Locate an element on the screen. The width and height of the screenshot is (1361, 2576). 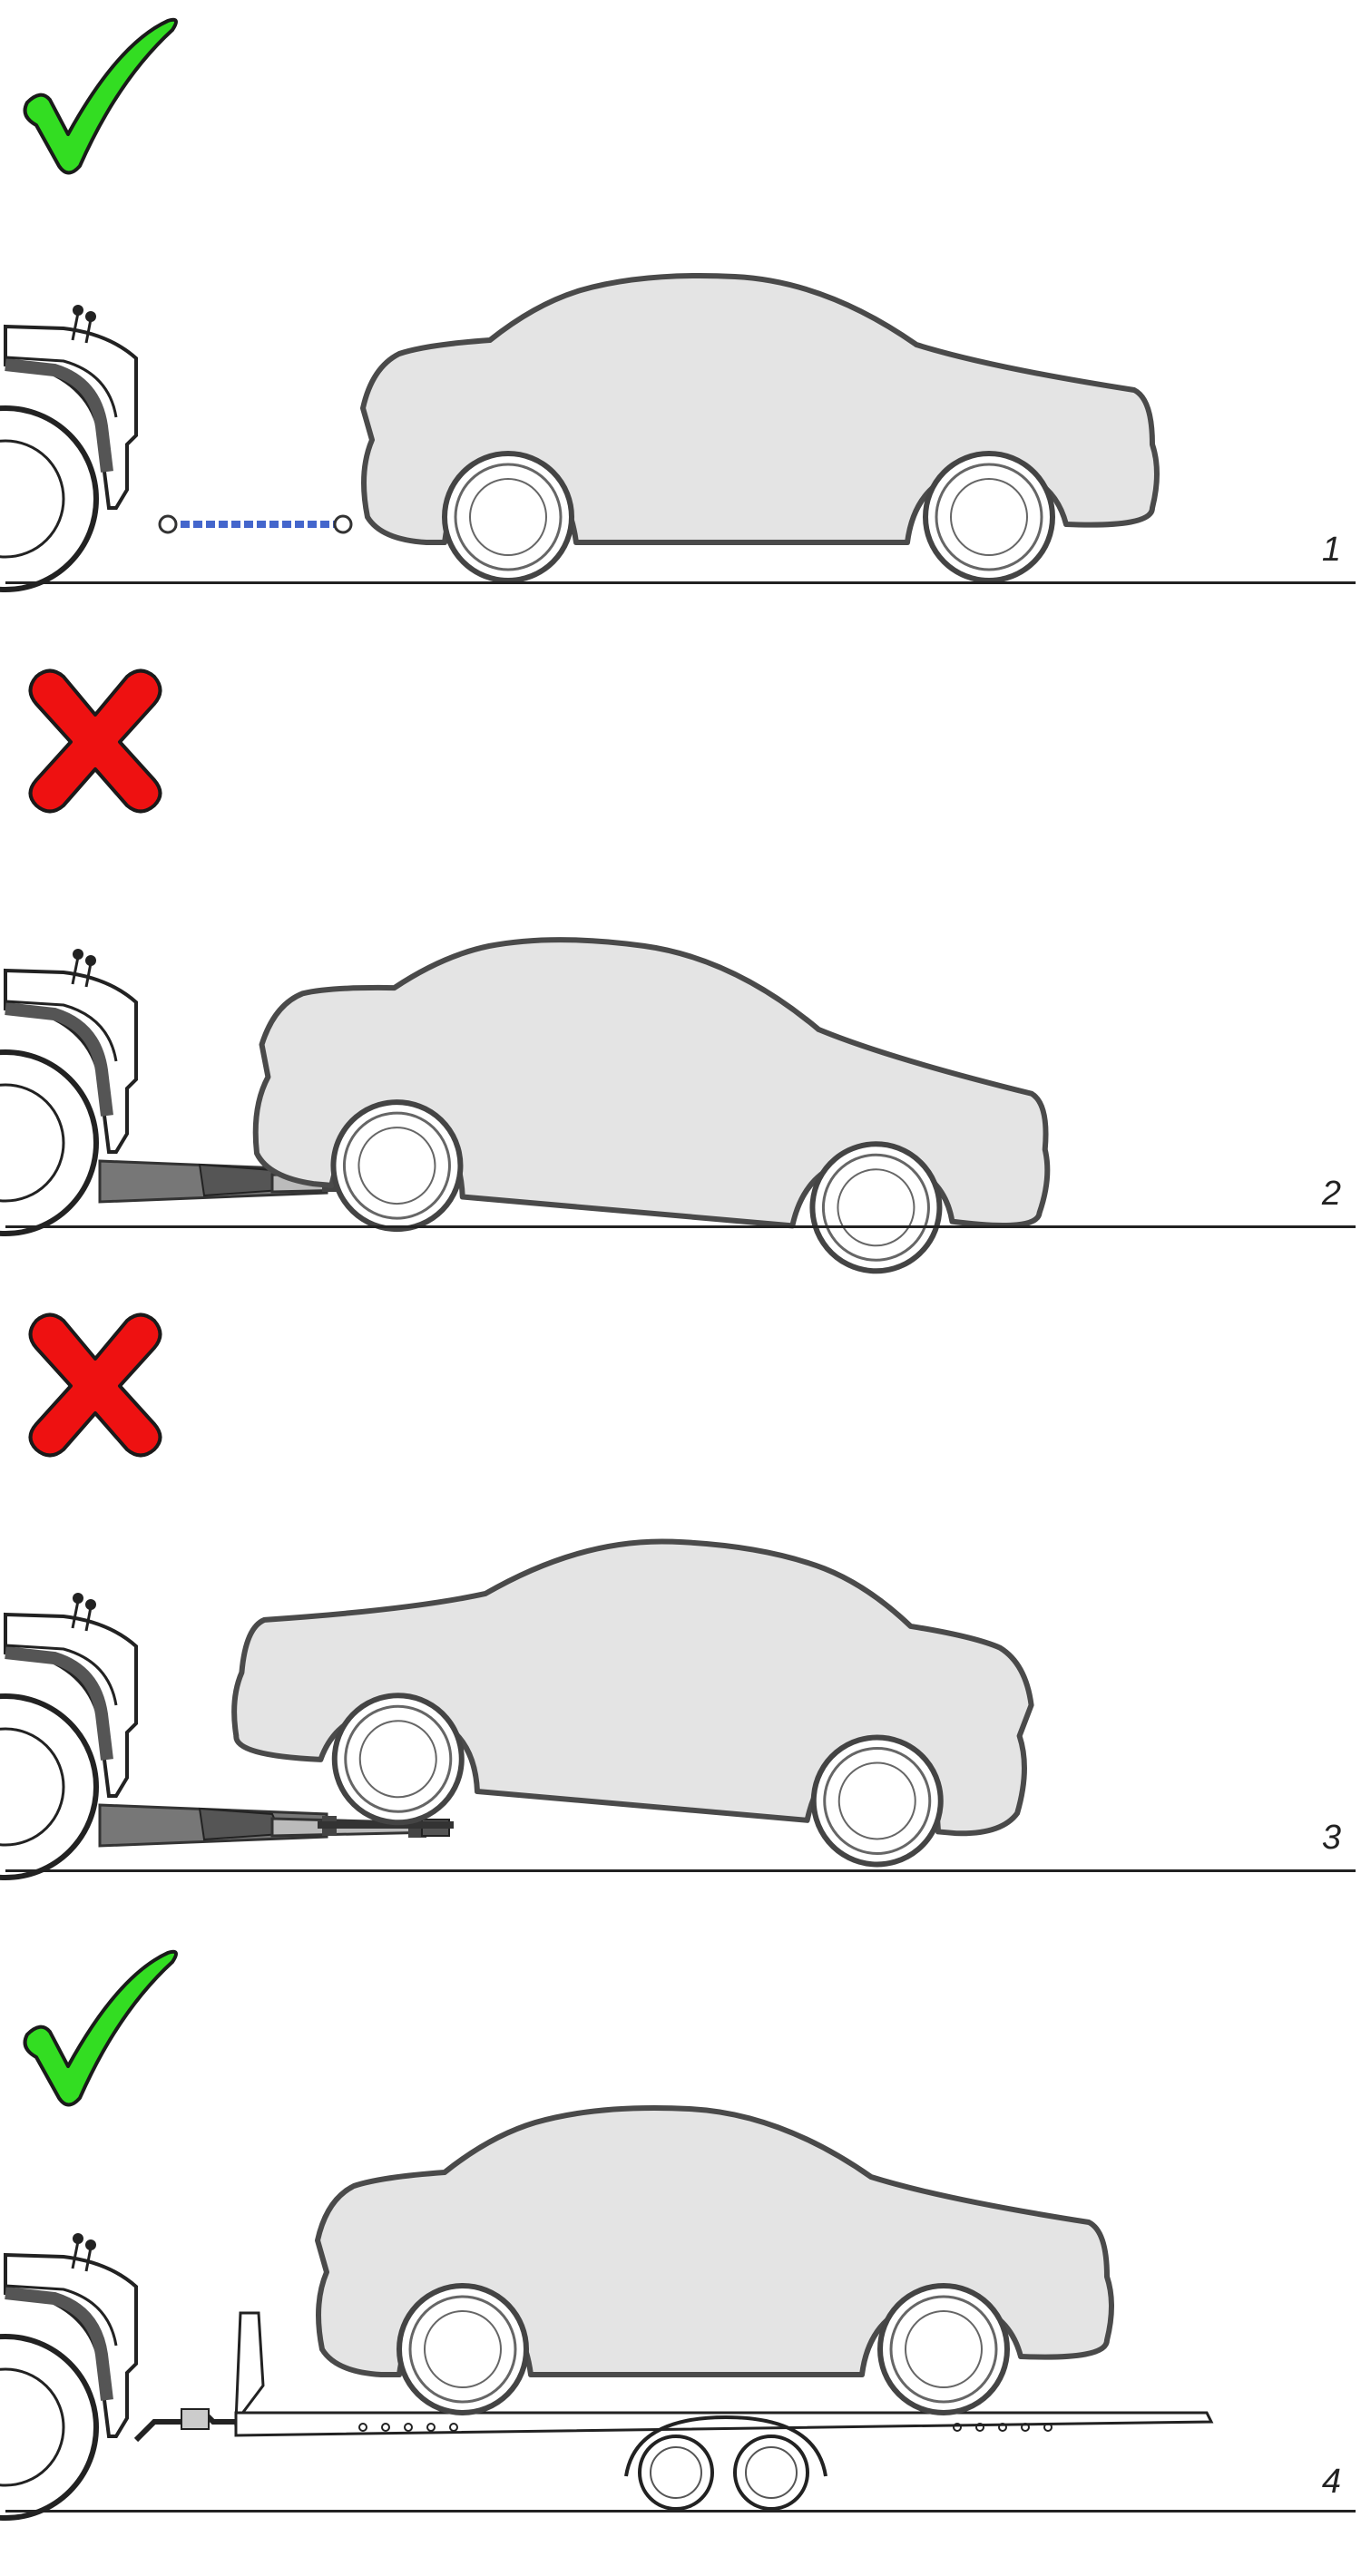
panel-number: 2 is located at coordinates (1331, 1194).